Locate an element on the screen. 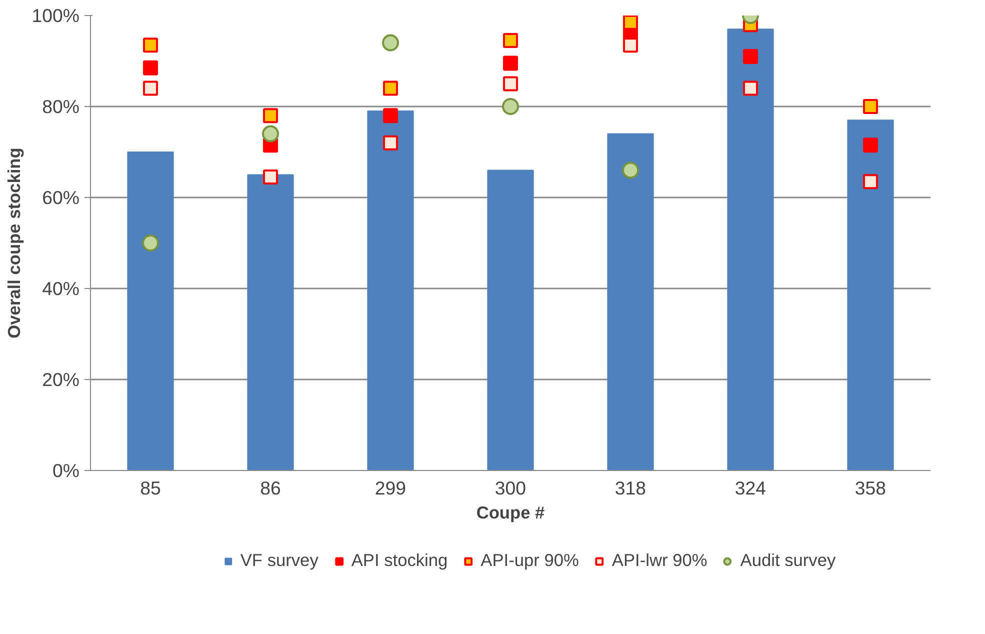 The width and height of the screenshot is (985, 634). y-tick-label: 80% is located at coordinates (61, 106).